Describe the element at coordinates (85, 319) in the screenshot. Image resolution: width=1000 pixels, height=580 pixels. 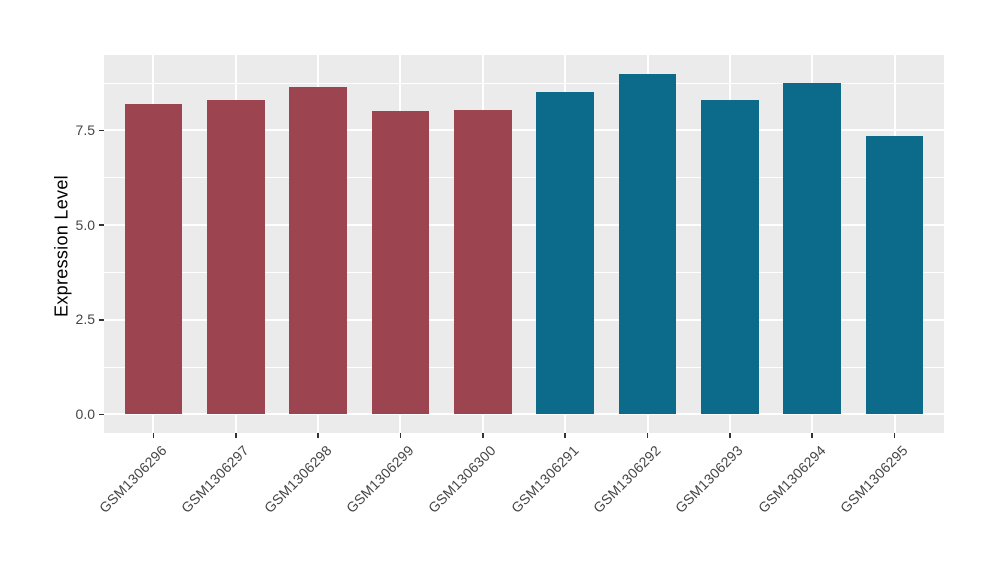
I see `y-tick-label: 2.5` at that location.